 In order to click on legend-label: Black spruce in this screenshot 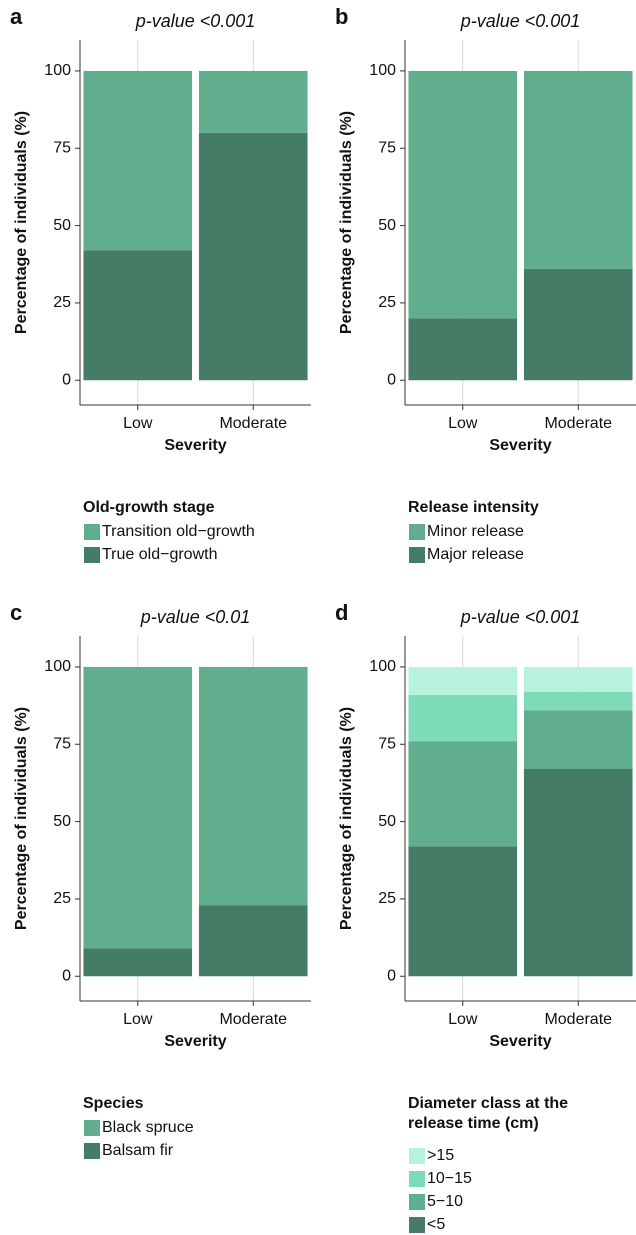, I will do `click(148, 1127)`.